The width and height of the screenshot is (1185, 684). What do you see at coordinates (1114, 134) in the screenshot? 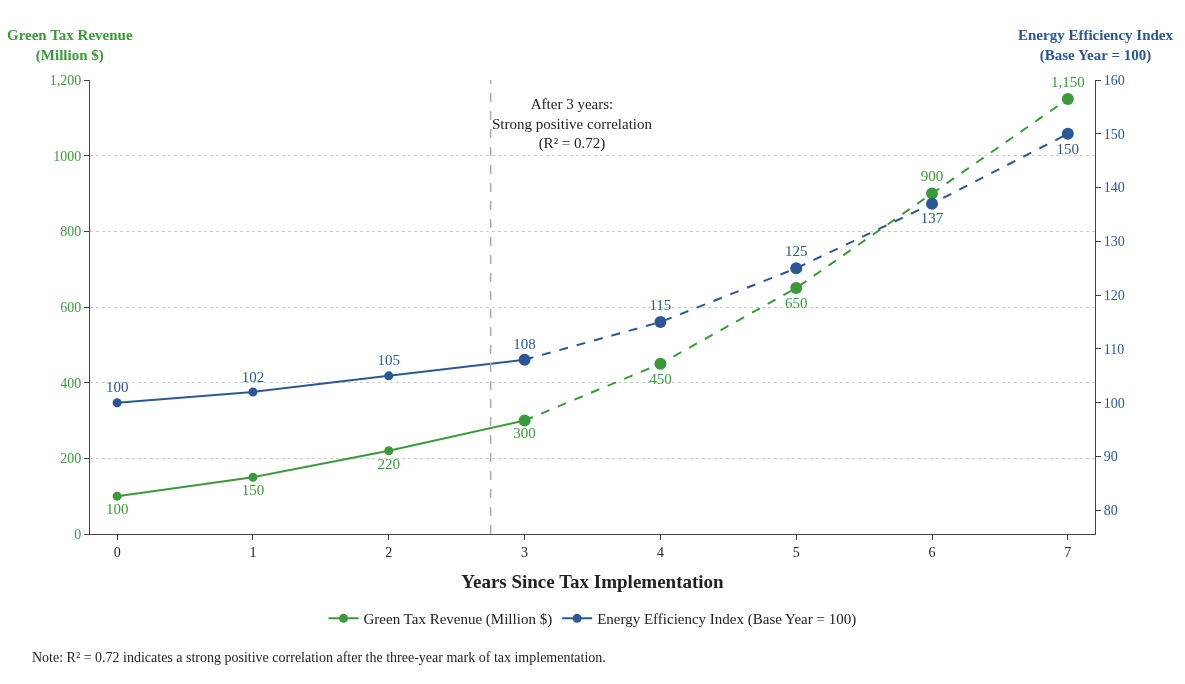
I see `y2-tick-label: 150` at bounding box center [1114, 134].